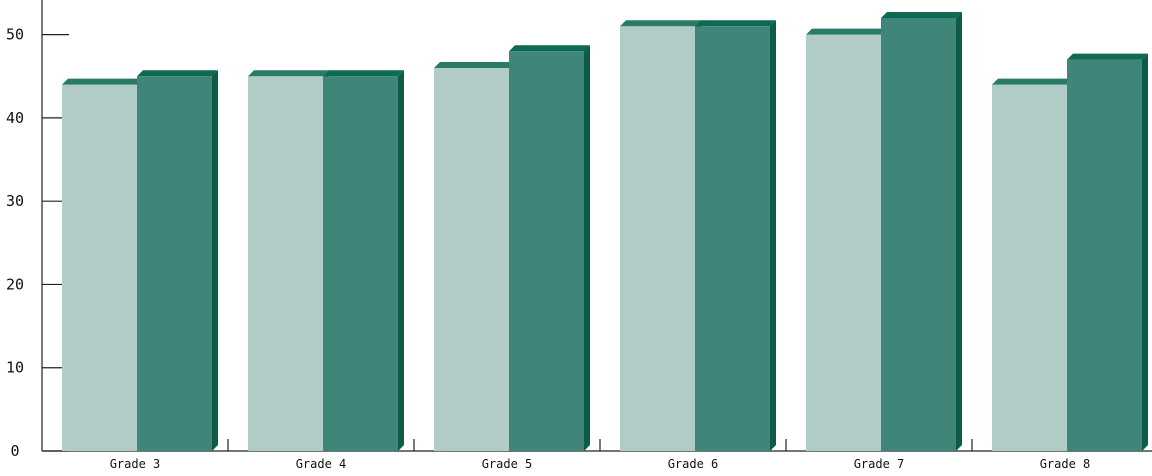 This screenshot has height=476, width=1152. I want to click on y-tick-label: 30, so click(15, 201).